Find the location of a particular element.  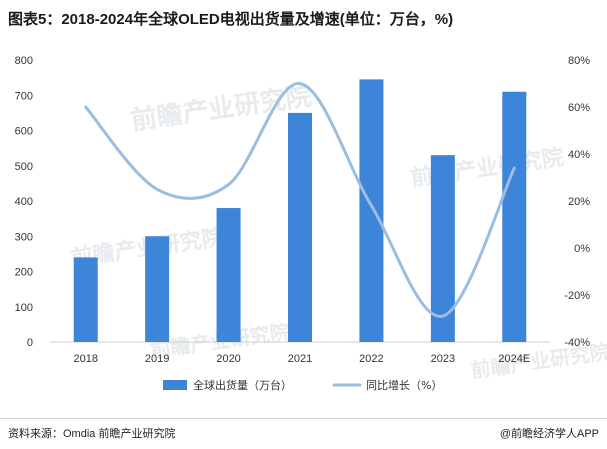

bar-2018 is located at coordinates (85, 299).